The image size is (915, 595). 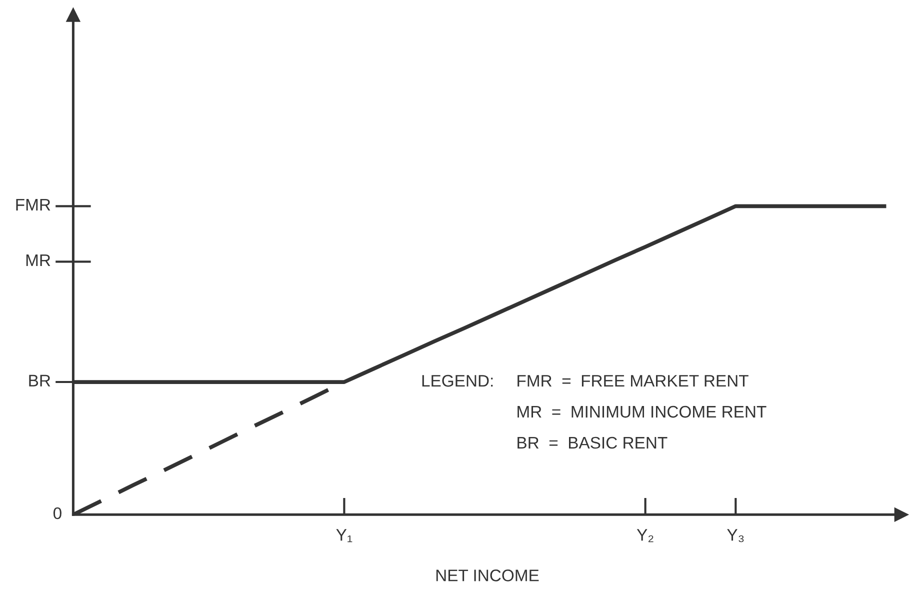 I want to click on text: 0, so click(x=57, y=513).